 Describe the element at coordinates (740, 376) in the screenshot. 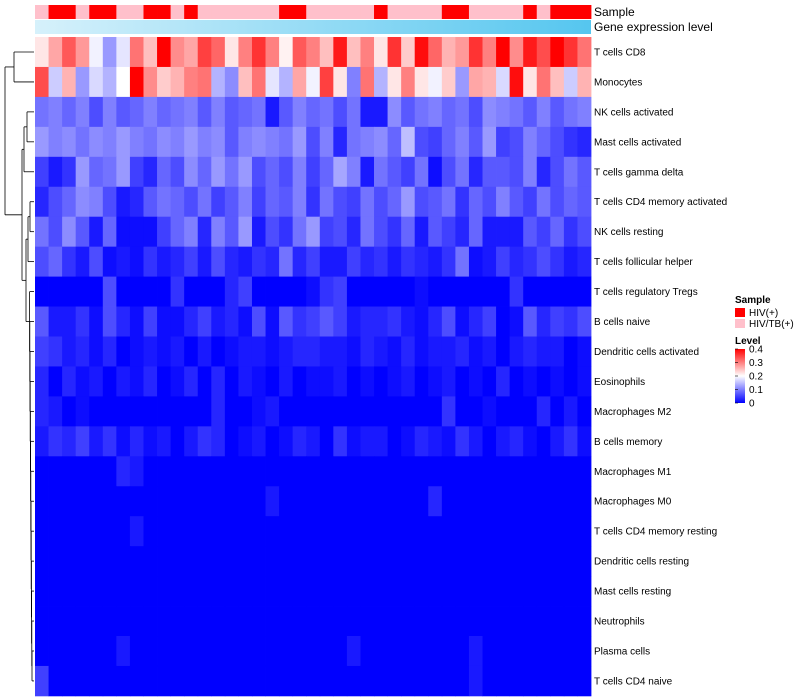

I see `legend-level-colorbar` at that location.